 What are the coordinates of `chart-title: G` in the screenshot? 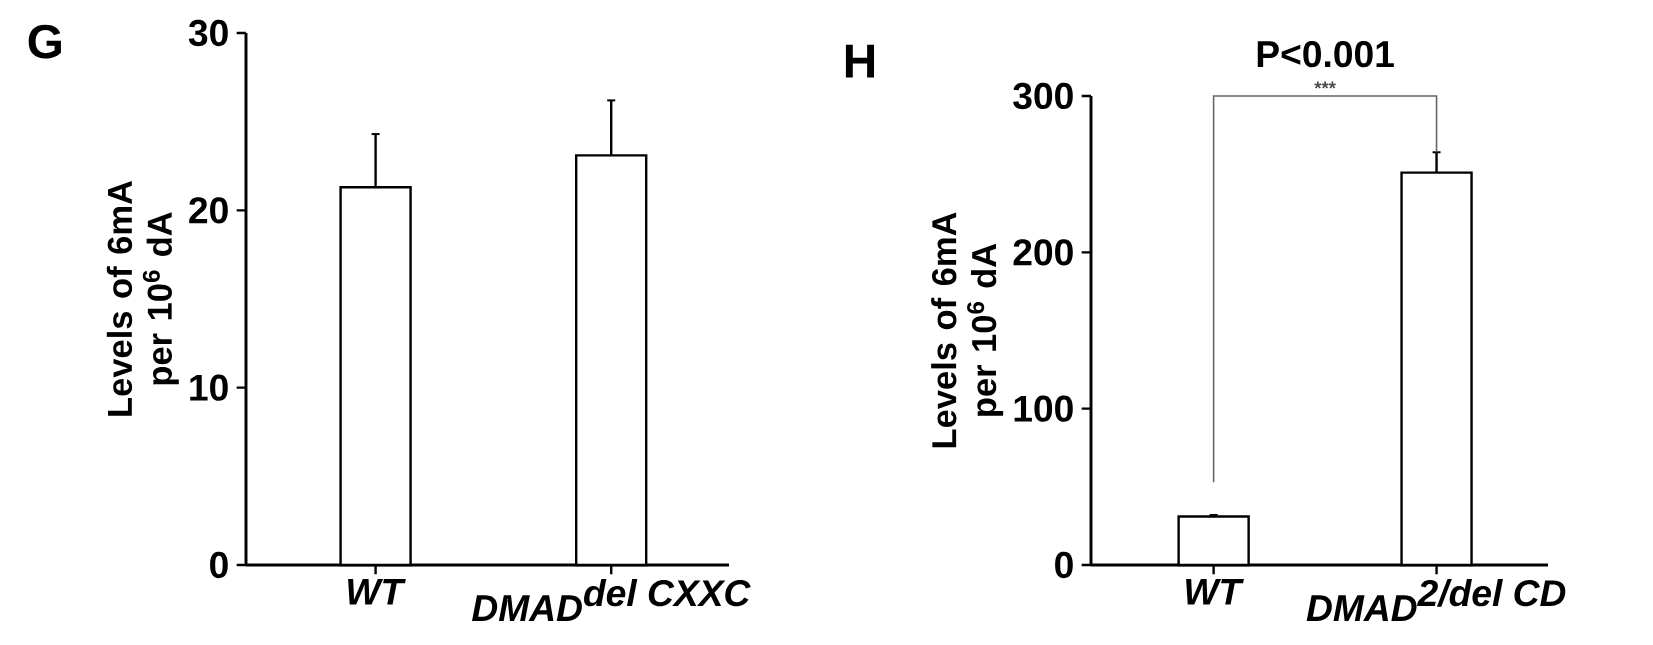 It's located at (44, 41).